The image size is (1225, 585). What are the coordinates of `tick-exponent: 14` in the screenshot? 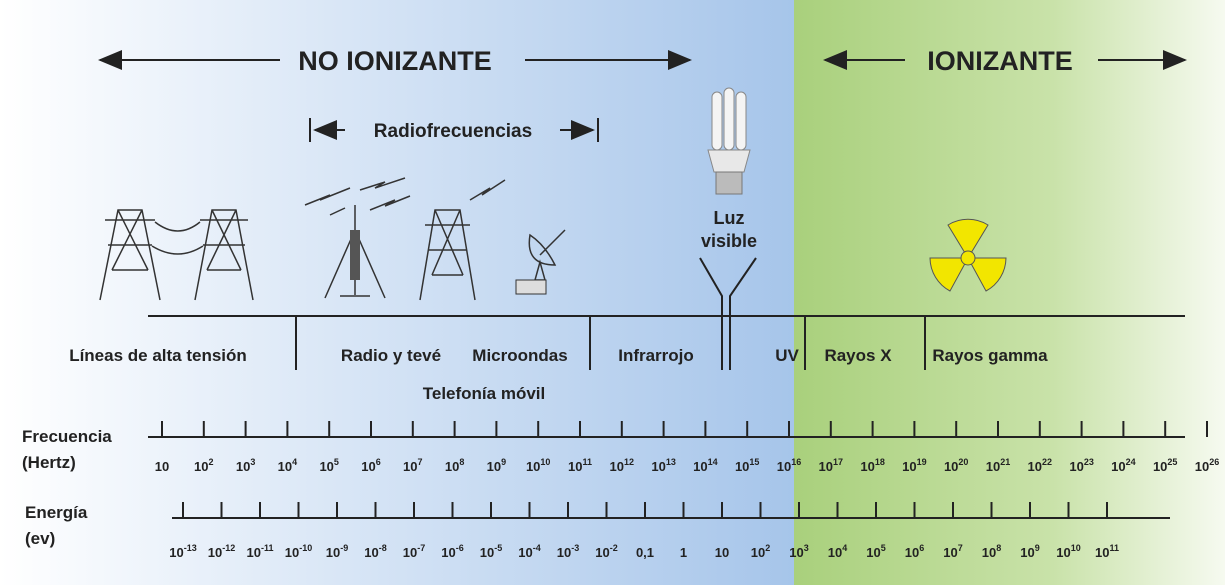 It's located at (713, 462).